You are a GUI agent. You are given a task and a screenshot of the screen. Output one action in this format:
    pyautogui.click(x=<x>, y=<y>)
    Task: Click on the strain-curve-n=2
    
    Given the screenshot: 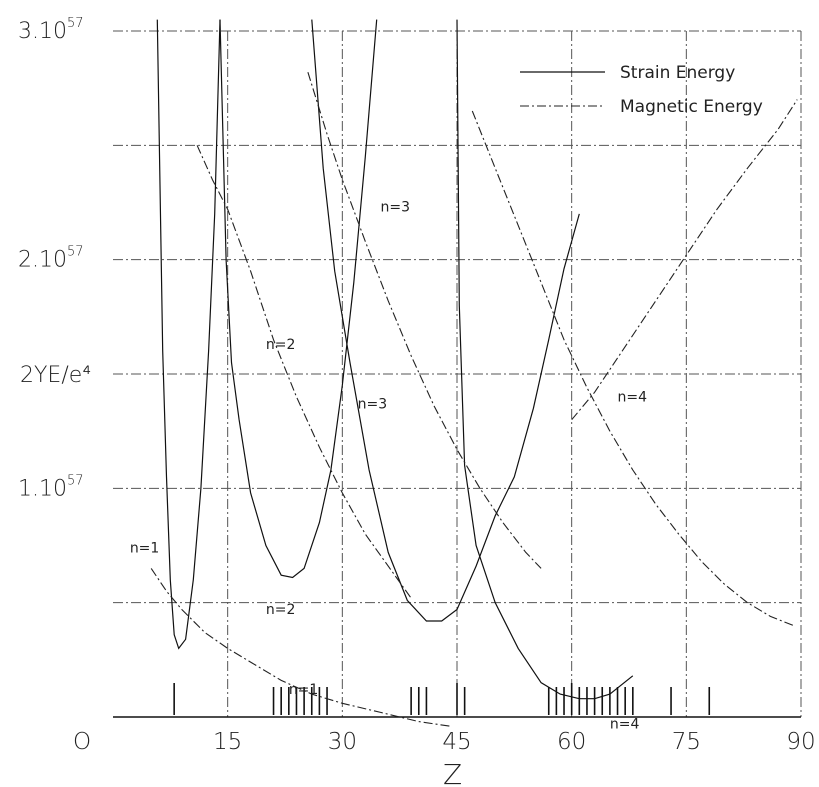 What is the action you would take?
    pyautogui.click(x=298, y=299)
    